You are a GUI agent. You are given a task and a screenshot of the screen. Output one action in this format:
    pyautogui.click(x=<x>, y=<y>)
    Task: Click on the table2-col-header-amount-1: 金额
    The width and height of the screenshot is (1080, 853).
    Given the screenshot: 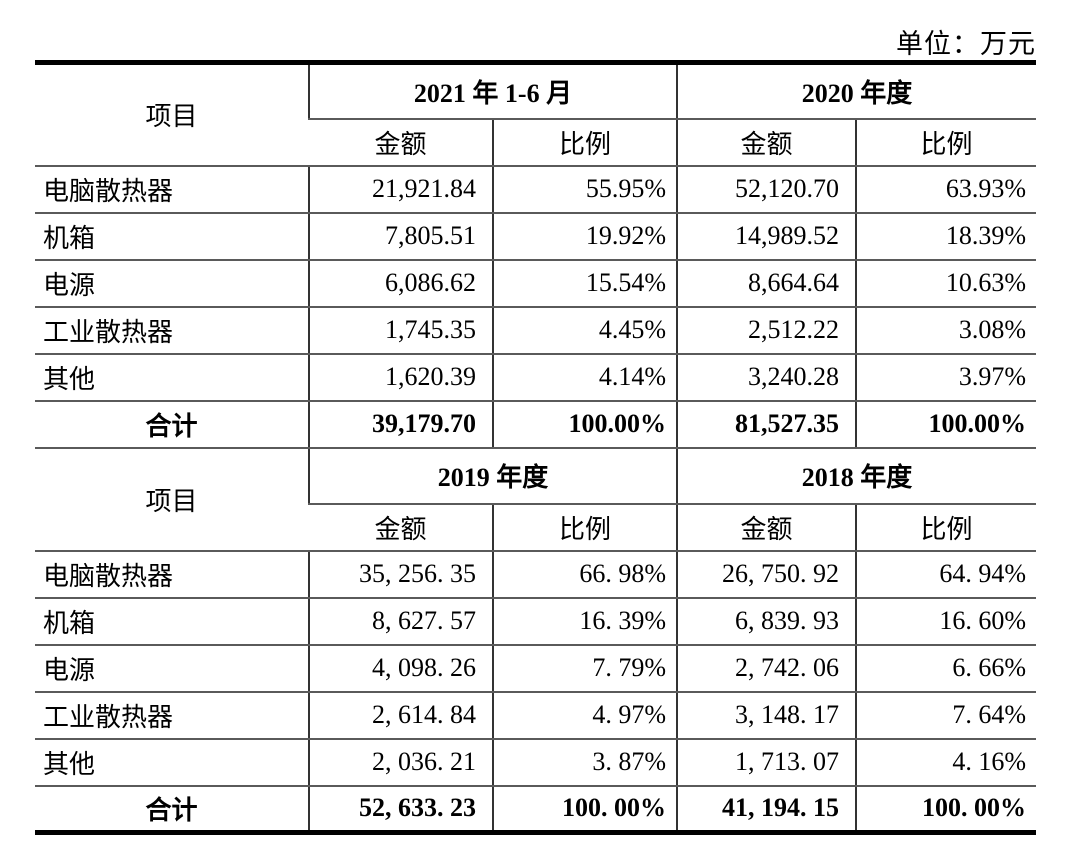 What is the action you would take?
    pyautogui.click(x=401, y=527)
    